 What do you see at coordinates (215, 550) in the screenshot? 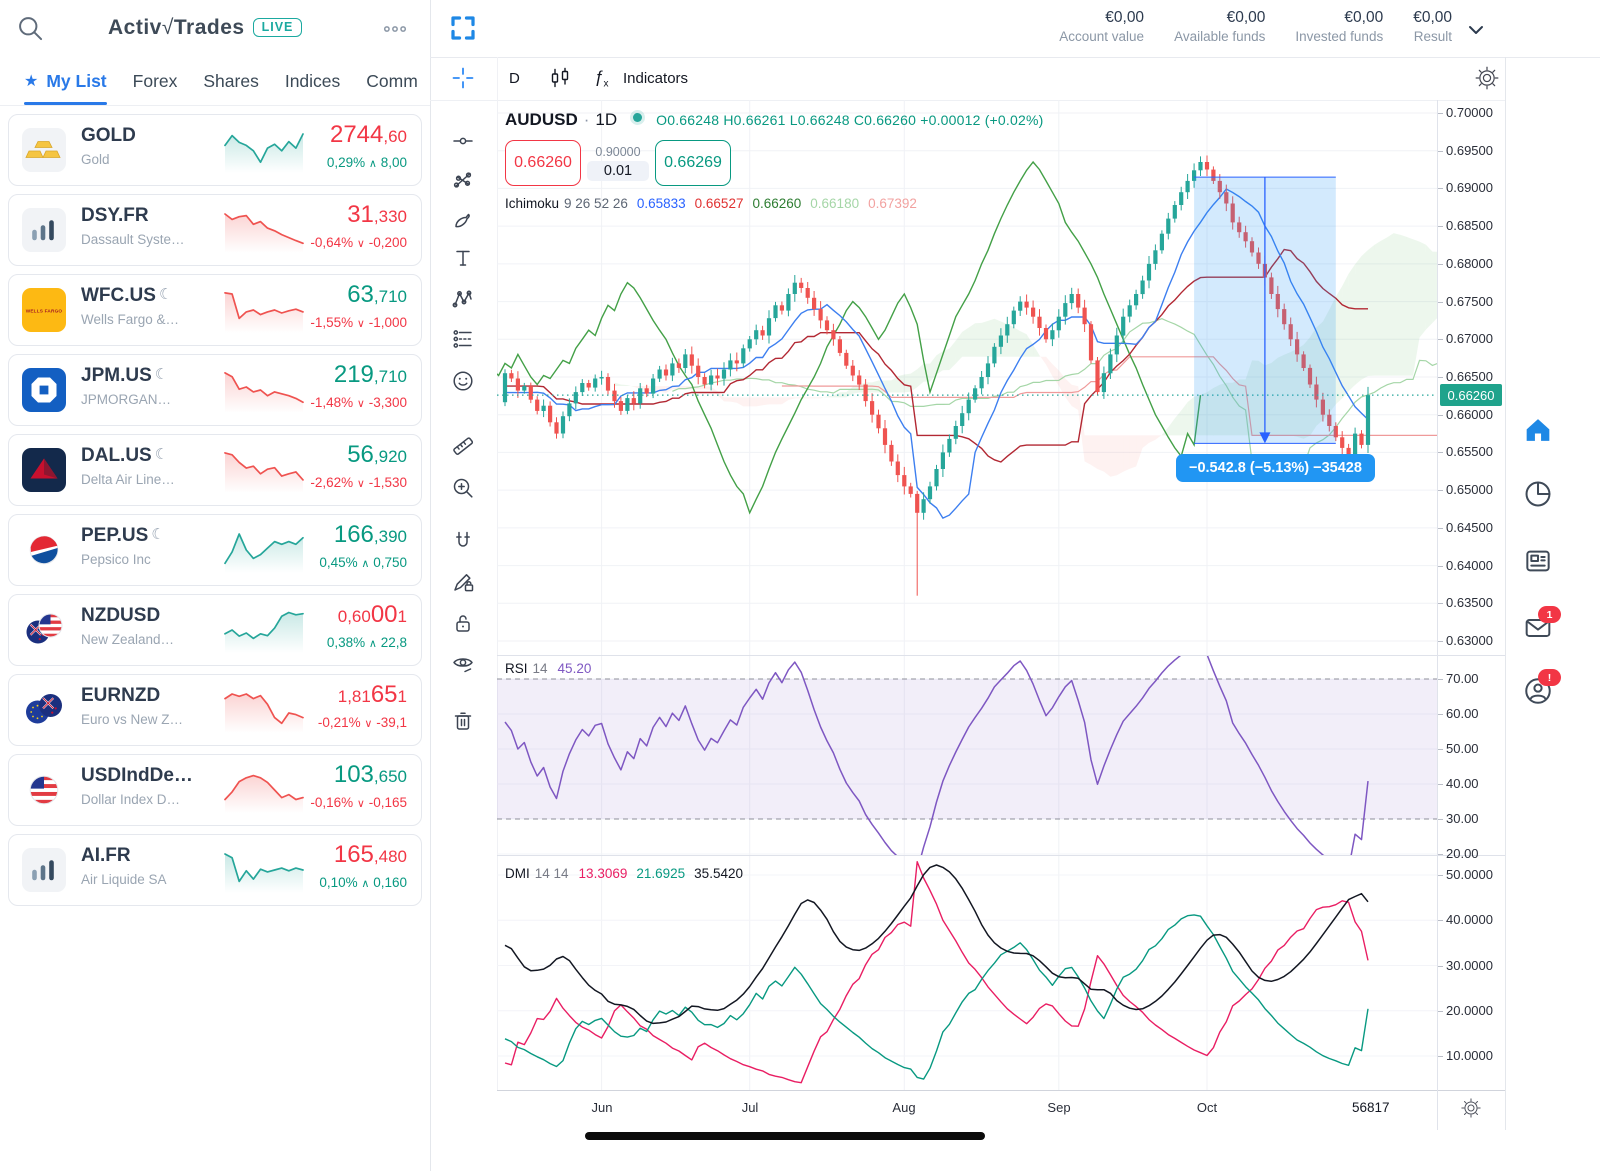
I see `watchlist-item-pepus: PEP.US ☾ Pepsico Inc 166,390 0,45% ∧ 0,750` at bounding box center [215, 550].